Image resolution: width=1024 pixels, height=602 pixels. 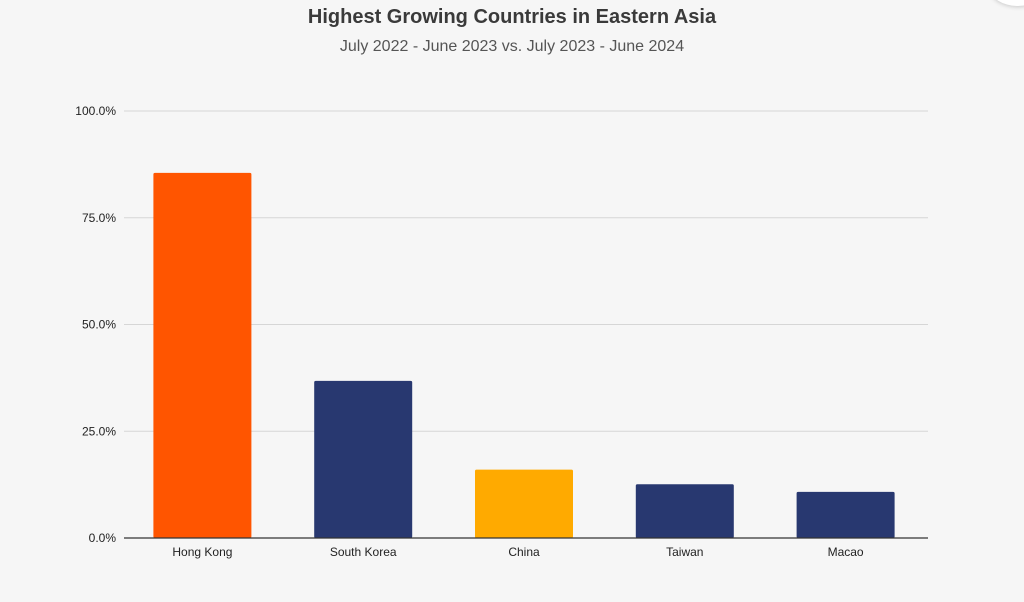 I want to click on y-tick-label: 0.0%, so click(x=103, y=538).